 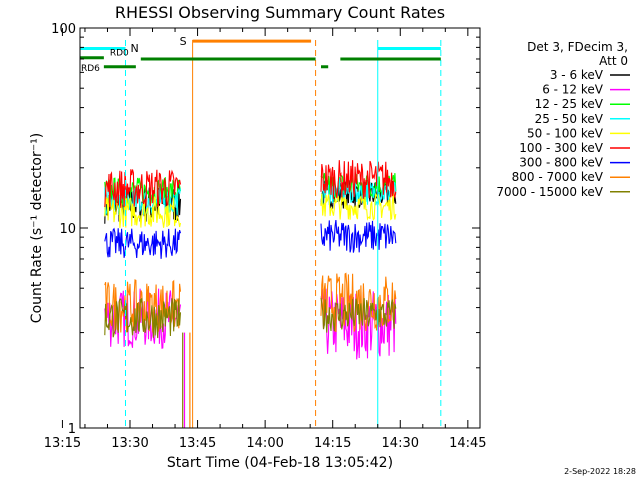 What do you see at coordinates (183, 41) in the screenshot?
I see `event-marker-label: S` at bounding box center [183, 41].